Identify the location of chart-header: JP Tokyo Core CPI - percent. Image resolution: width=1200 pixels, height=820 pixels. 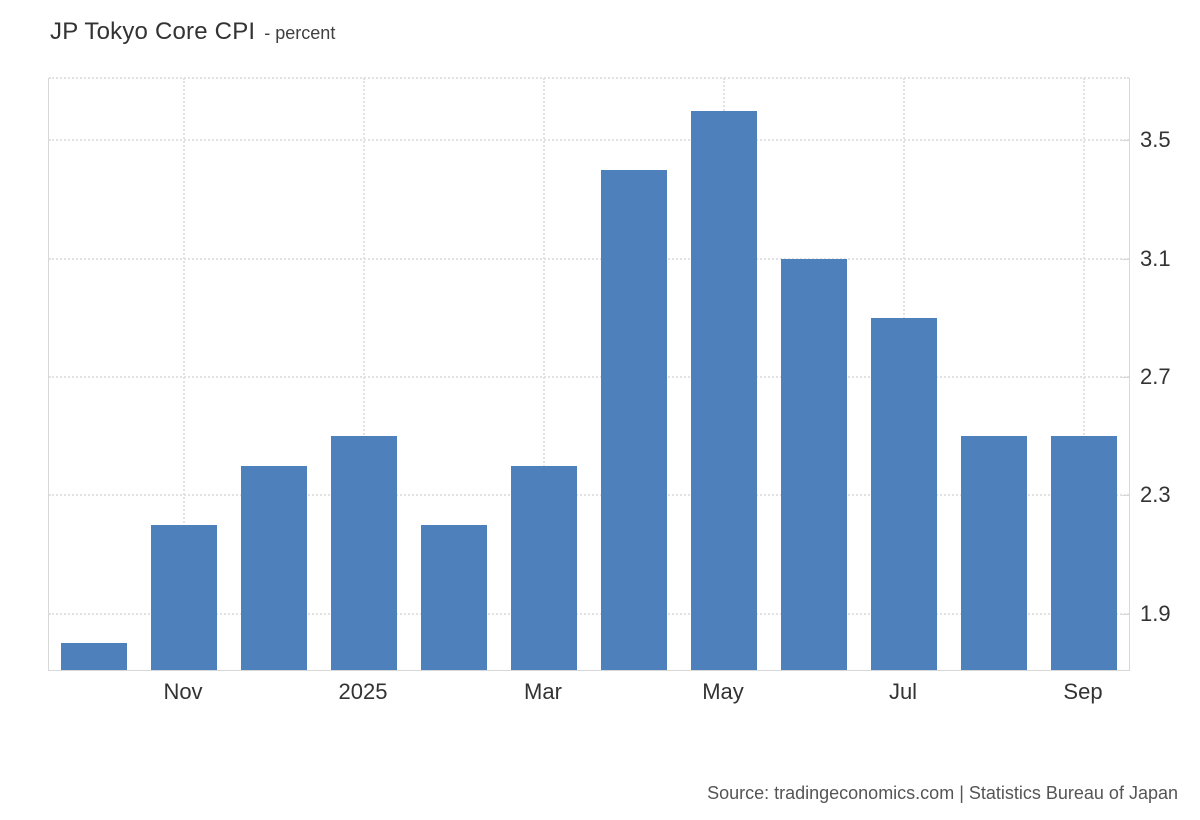
(192, 32).